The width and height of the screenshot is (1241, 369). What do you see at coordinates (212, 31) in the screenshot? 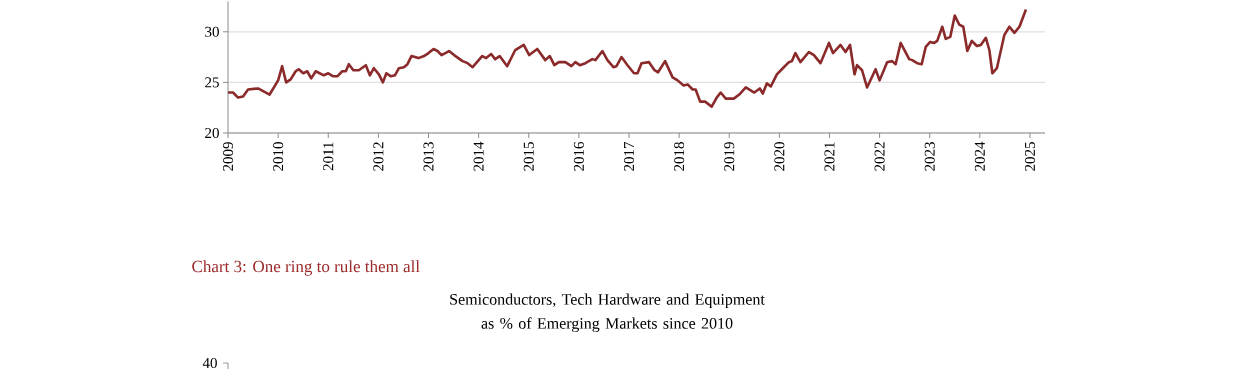
I see `y-tick-label: 30` at bounding box center [212, 31].